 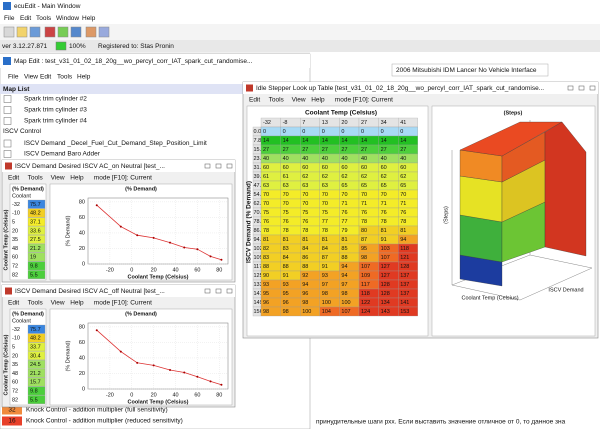 What do you see at coordinates (344, 285) in the screenshot?
I see `cell-value: 97` at bounding box center [344, 285].